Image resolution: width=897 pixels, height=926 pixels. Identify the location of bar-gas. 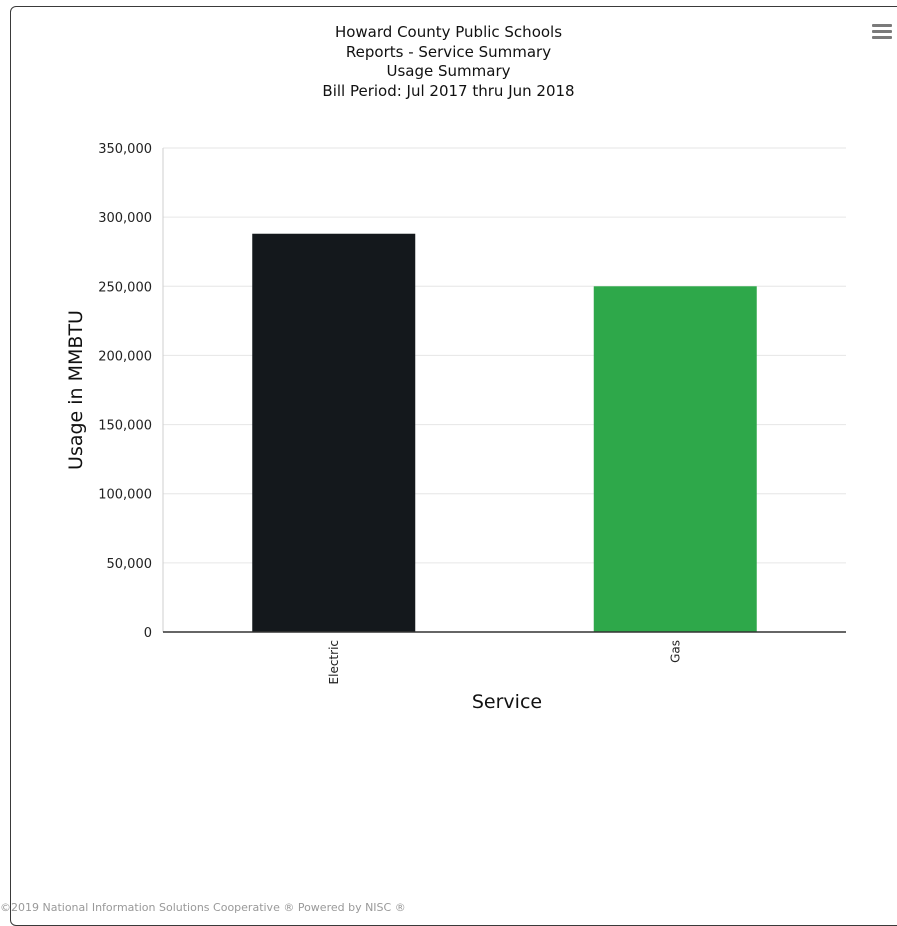
(675, 459).